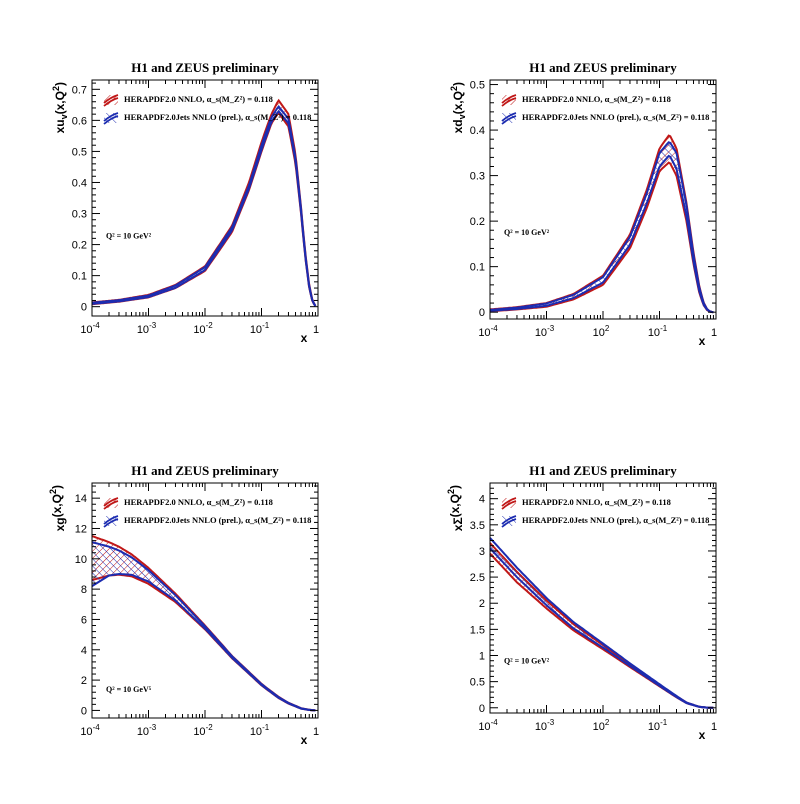 The image size is (800, 804). What do you see at coordinates (458, 107) in the screenshot?
I see `y-axis-label: xdv(x,Q2)` at bounding box center [458, 107].